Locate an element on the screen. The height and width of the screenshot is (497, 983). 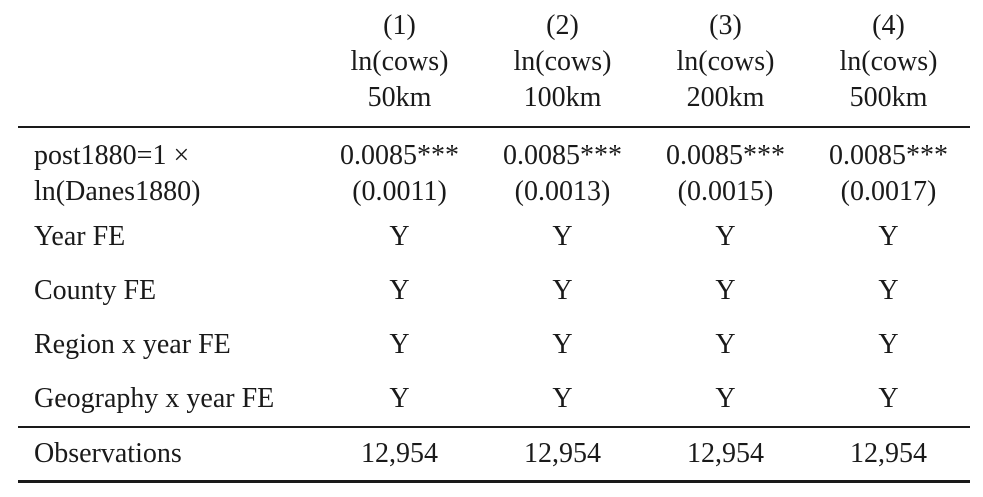
column-header-3: (3) ln(cows) 200km is located at coordinates (725, 63).